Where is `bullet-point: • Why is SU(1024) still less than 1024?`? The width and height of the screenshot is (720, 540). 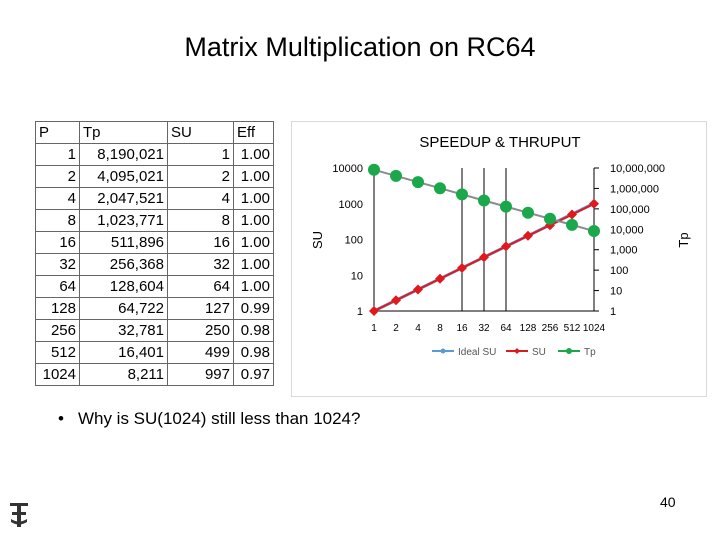
bullet-point: • Why is SU(1024) still less than 1024? is located at coordinates (209, 419).